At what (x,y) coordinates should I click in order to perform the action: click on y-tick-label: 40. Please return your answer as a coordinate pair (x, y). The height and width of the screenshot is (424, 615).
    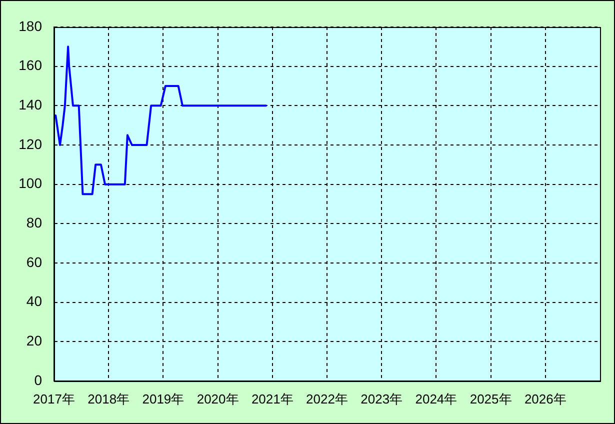
    Looking at the image, I should click on (34, 301).